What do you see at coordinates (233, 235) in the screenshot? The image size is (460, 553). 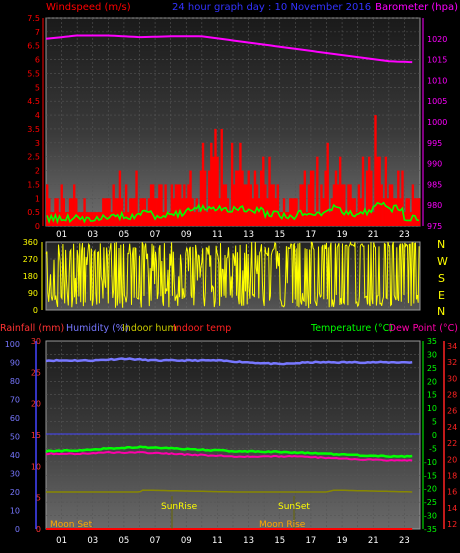 I see `wind-hour-ticks: 01 03 05 07 09 11 13 15 17 19 21 23` at bounding box center [233, 235].